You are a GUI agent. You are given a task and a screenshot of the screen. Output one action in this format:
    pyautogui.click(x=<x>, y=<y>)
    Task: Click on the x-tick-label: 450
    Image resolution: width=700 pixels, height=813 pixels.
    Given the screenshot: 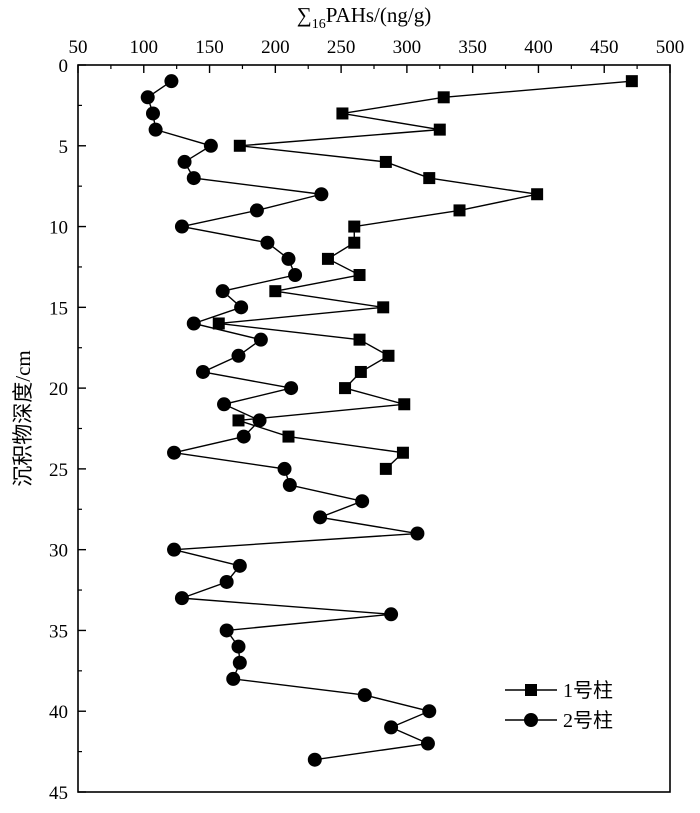 What is the action you would take?
    pyautogui.click(x=604, y=47)
    